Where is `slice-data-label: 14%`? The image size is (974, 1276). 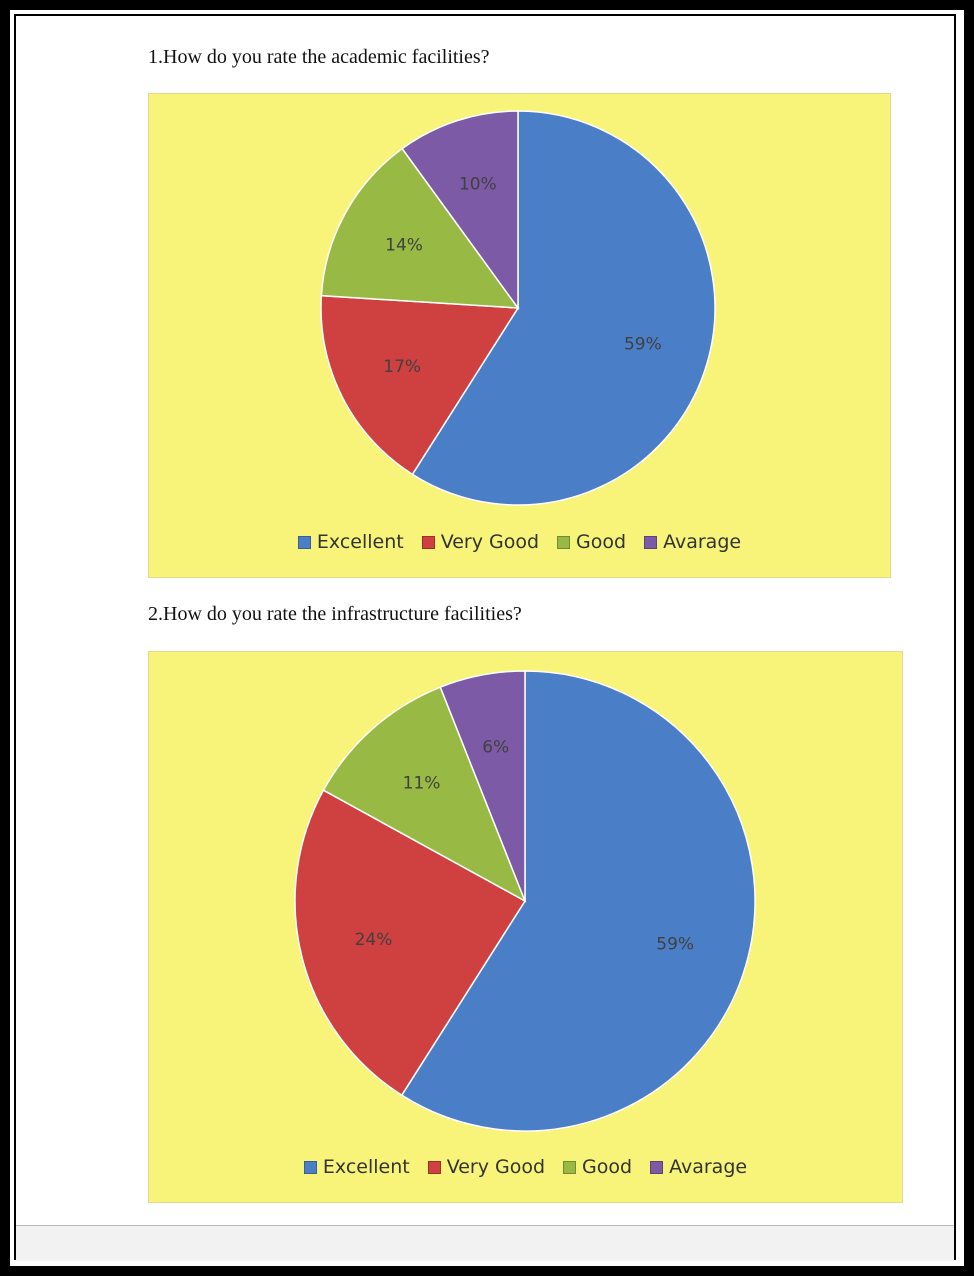 slice-data-label: 14% is located at coordinates (404, 245).